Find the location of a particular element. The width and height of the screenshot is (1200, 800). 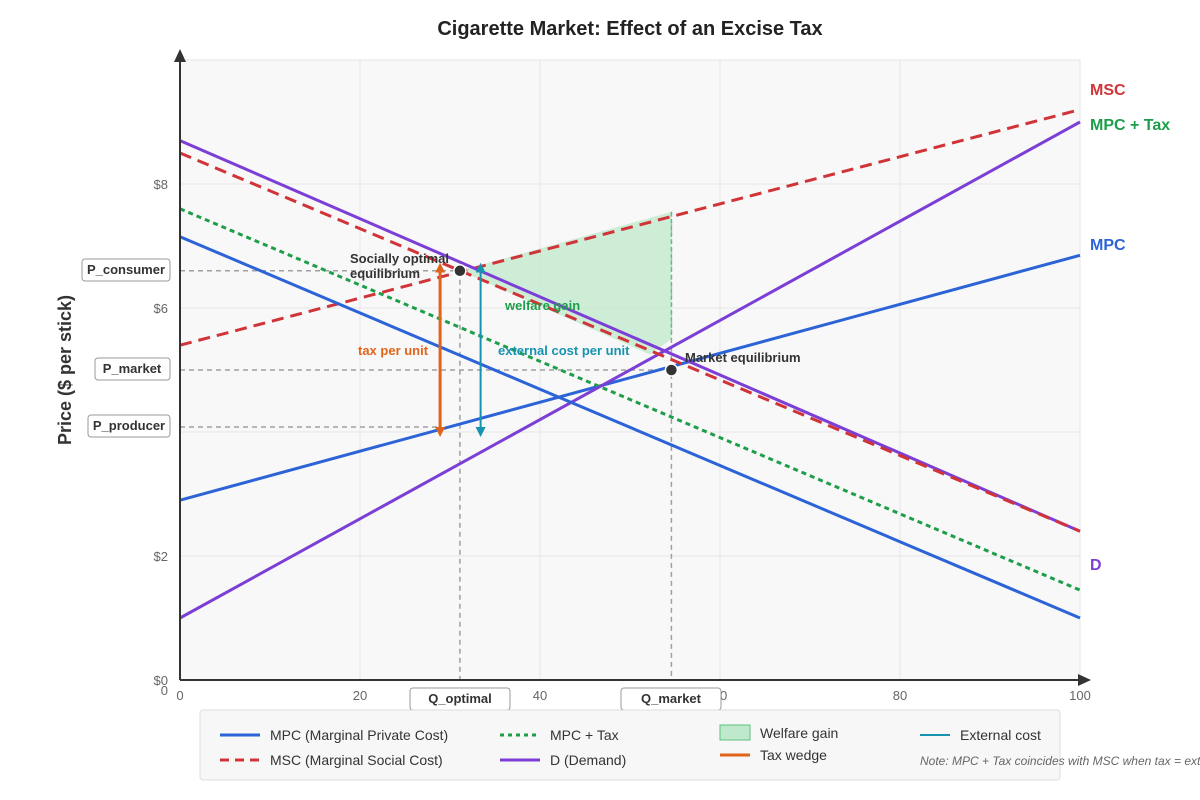

p-consumer-label: P_consumer is located at coordinates (126, 269).